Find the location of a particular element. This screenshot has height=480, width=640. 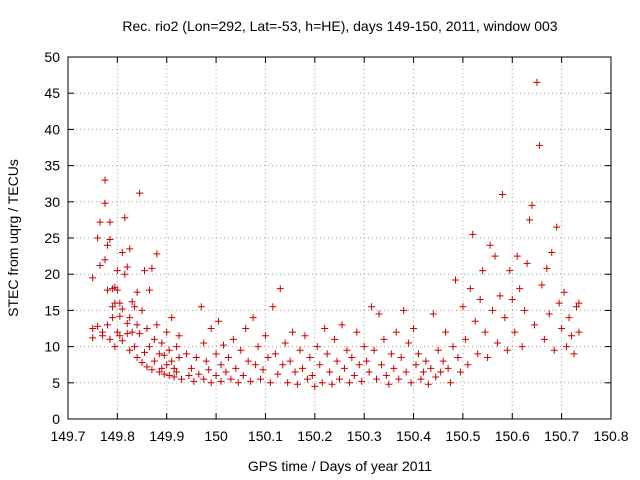

x-tick-label: 150.7 is located at coordinates (561, 436).